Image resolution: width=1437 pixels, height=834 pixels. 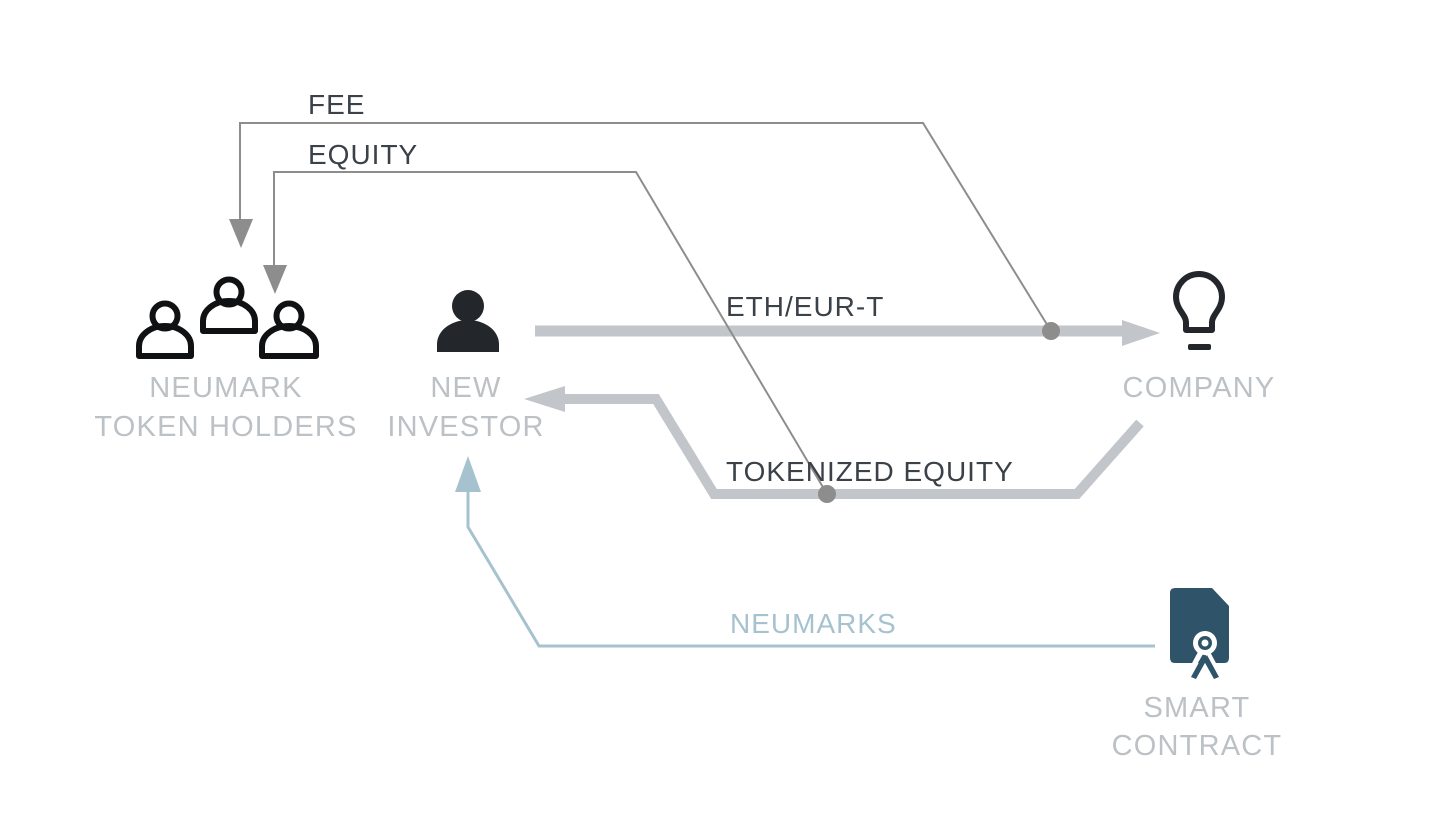 I want to click on new-investor-node: NEW INVESTOR, so click(x=465, y=366).